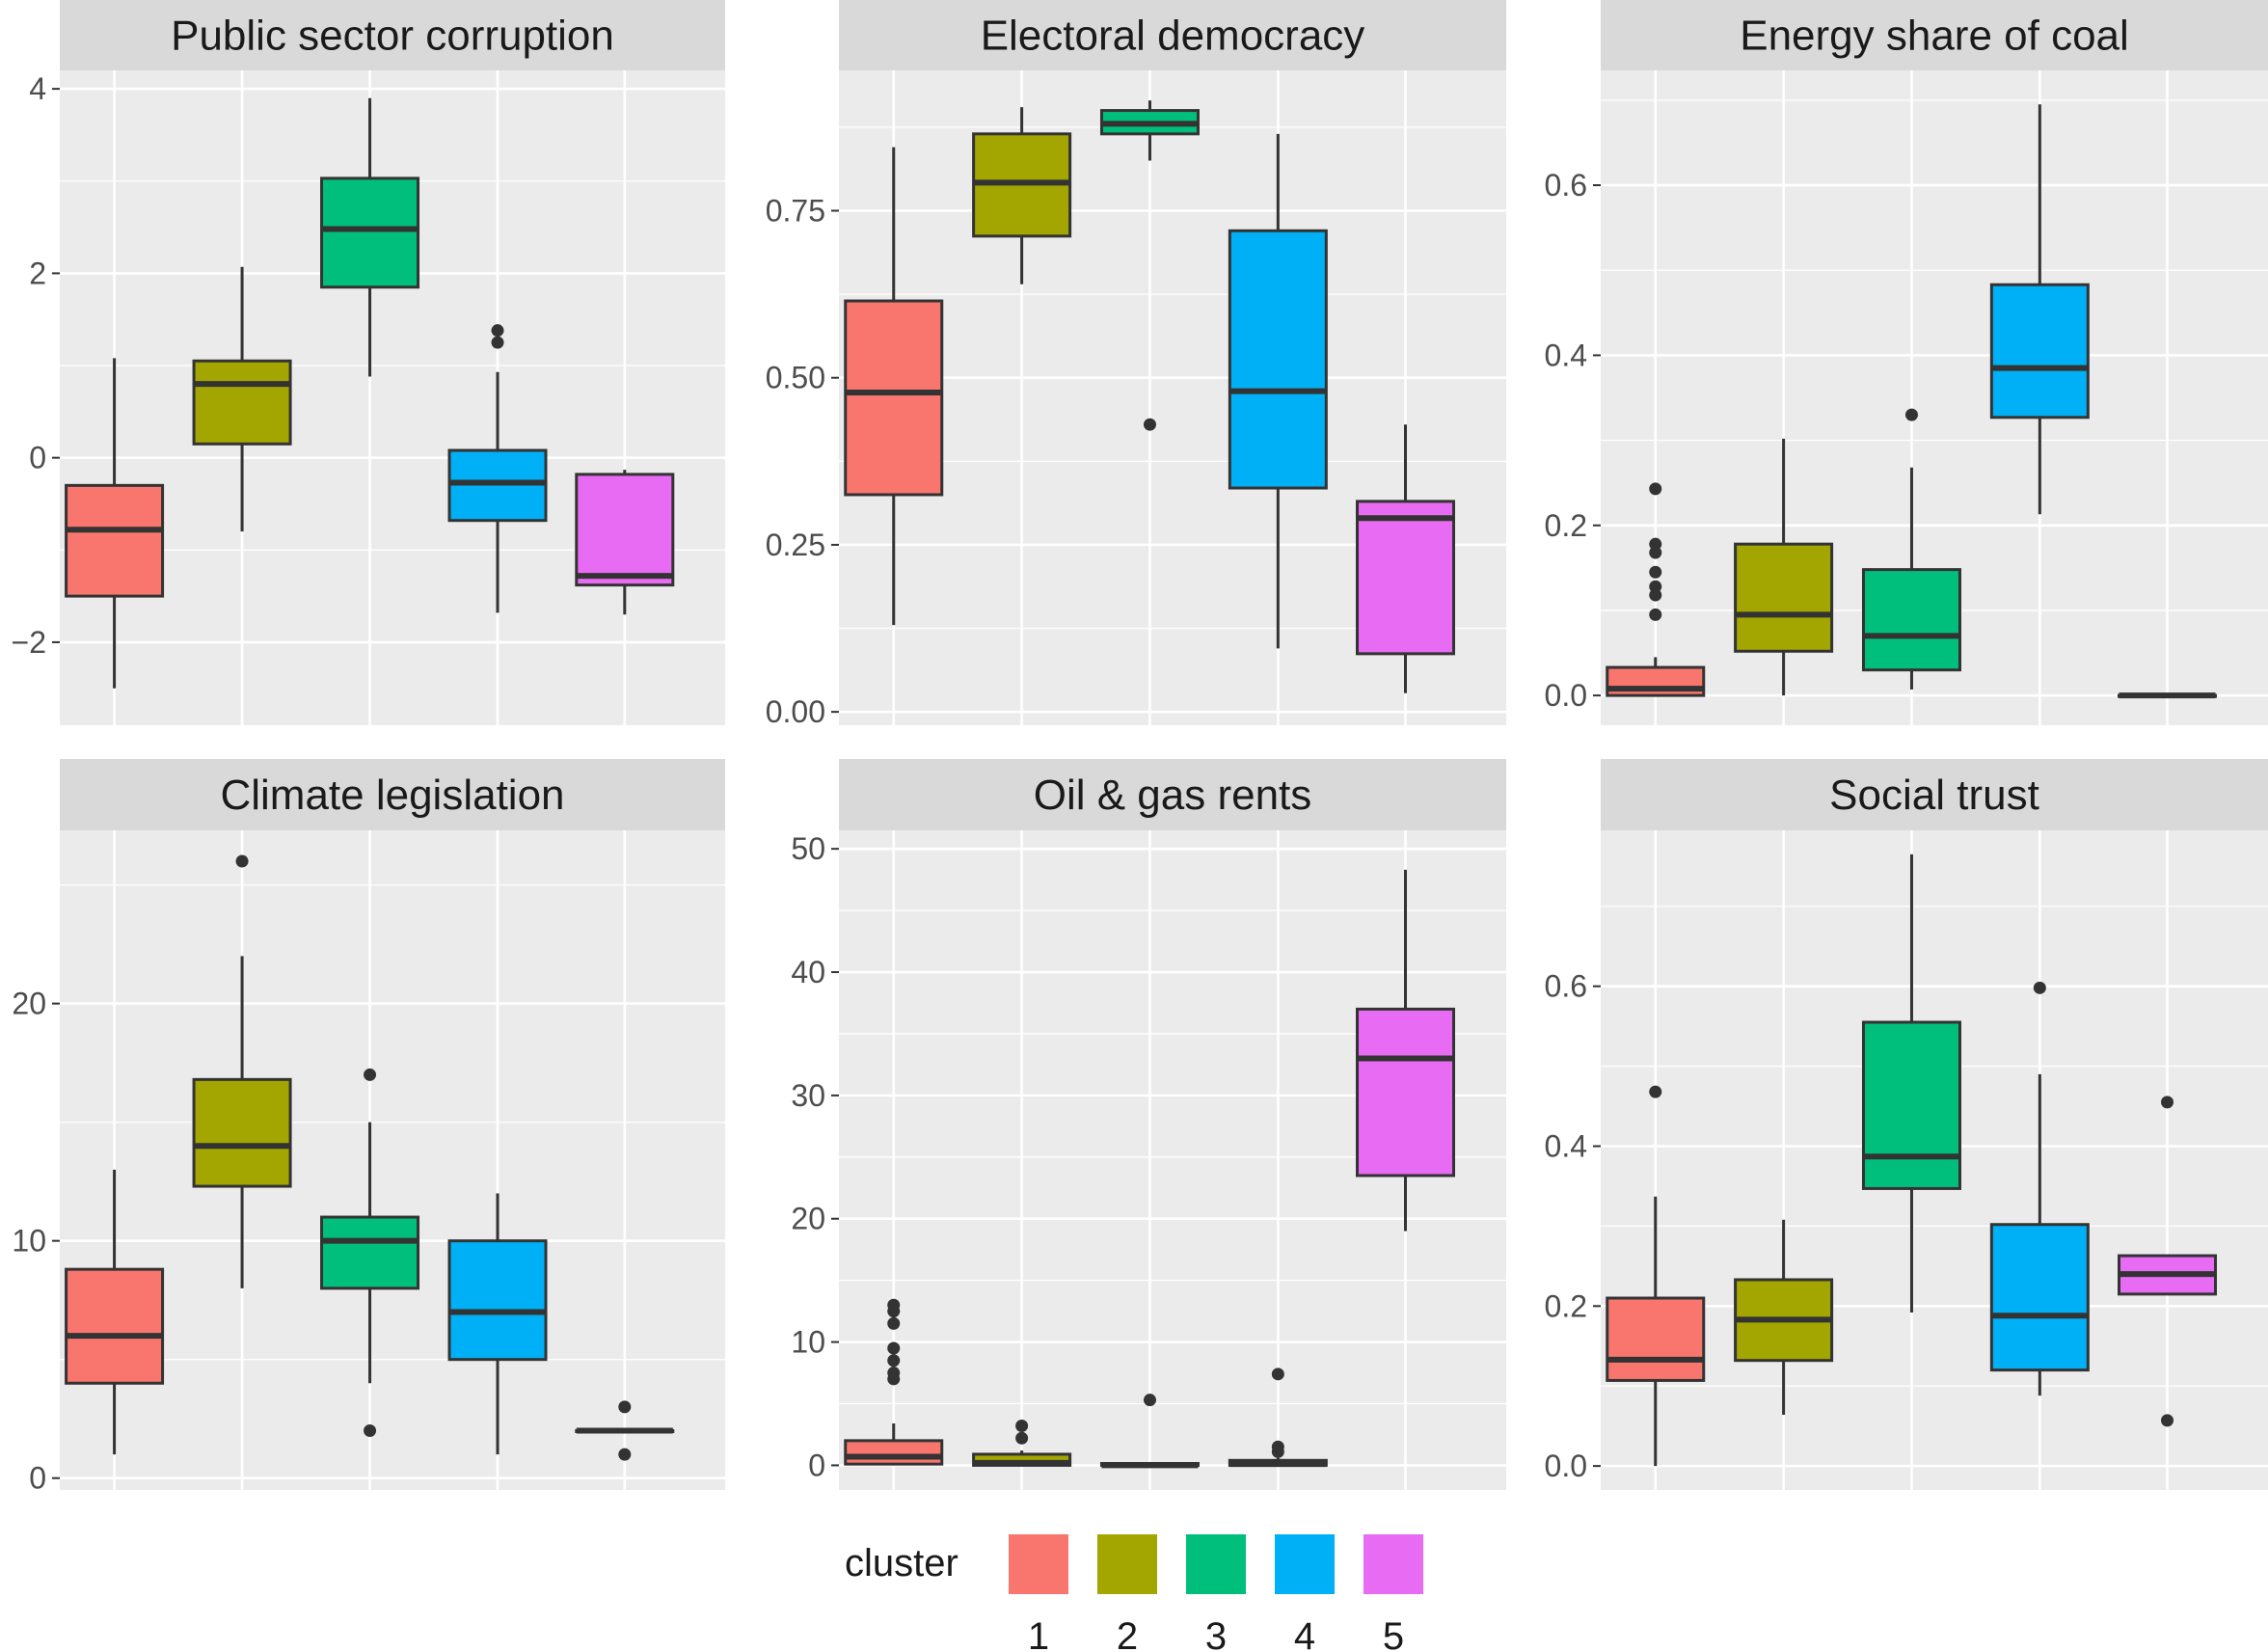 The image size is (2268, 1652). I want to click on y-tick-label: 0.50, so click(795, 378).